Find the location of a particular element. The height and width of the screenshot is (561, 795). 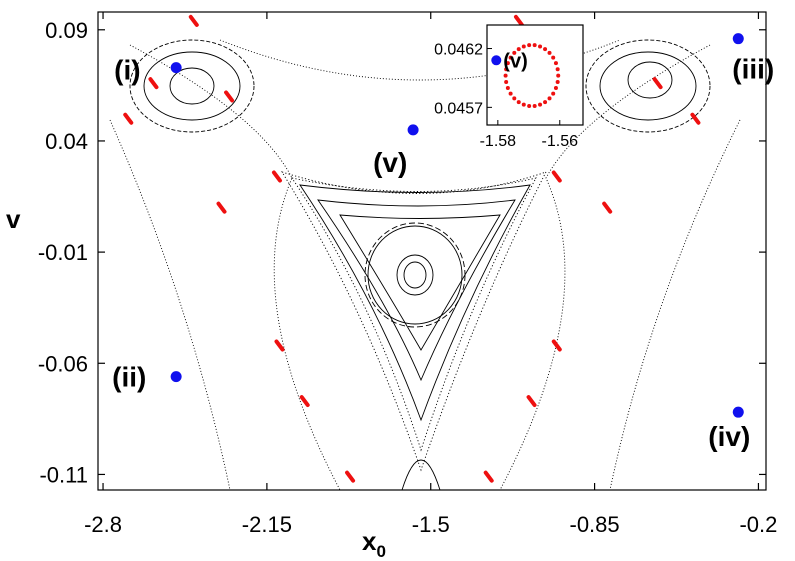

x-tick-label: -1.5 is located at coordinates (431, 524).